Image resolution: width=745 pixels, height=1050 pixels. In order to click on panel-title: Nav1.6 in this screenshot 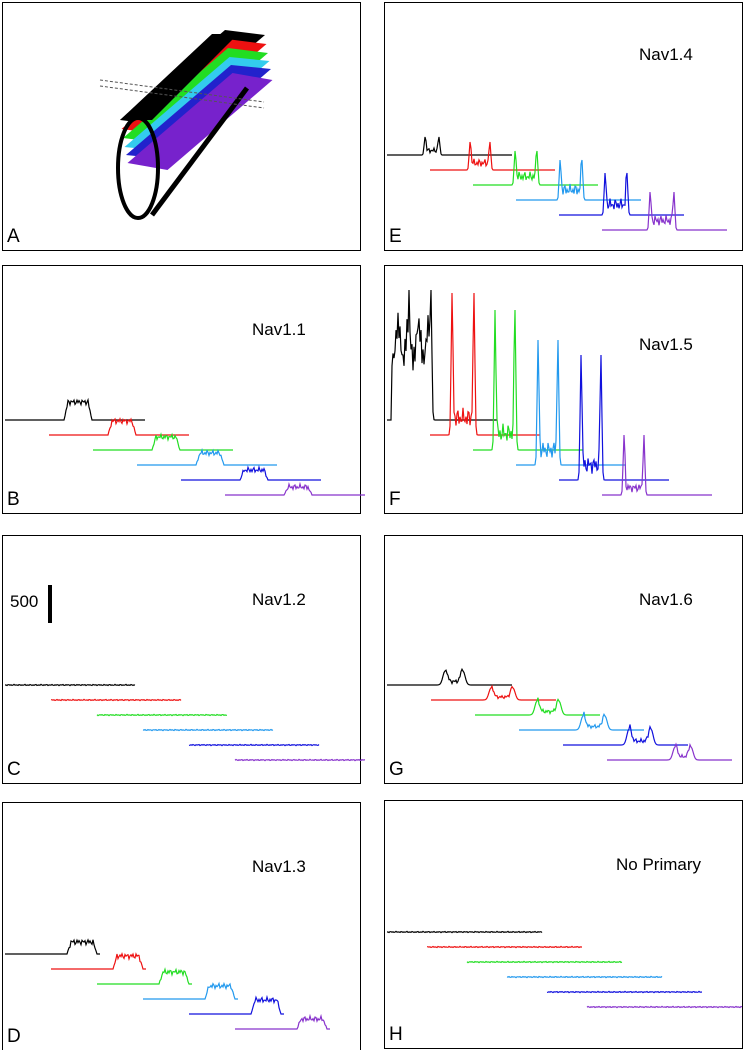, I will do `click(666, 599)`.